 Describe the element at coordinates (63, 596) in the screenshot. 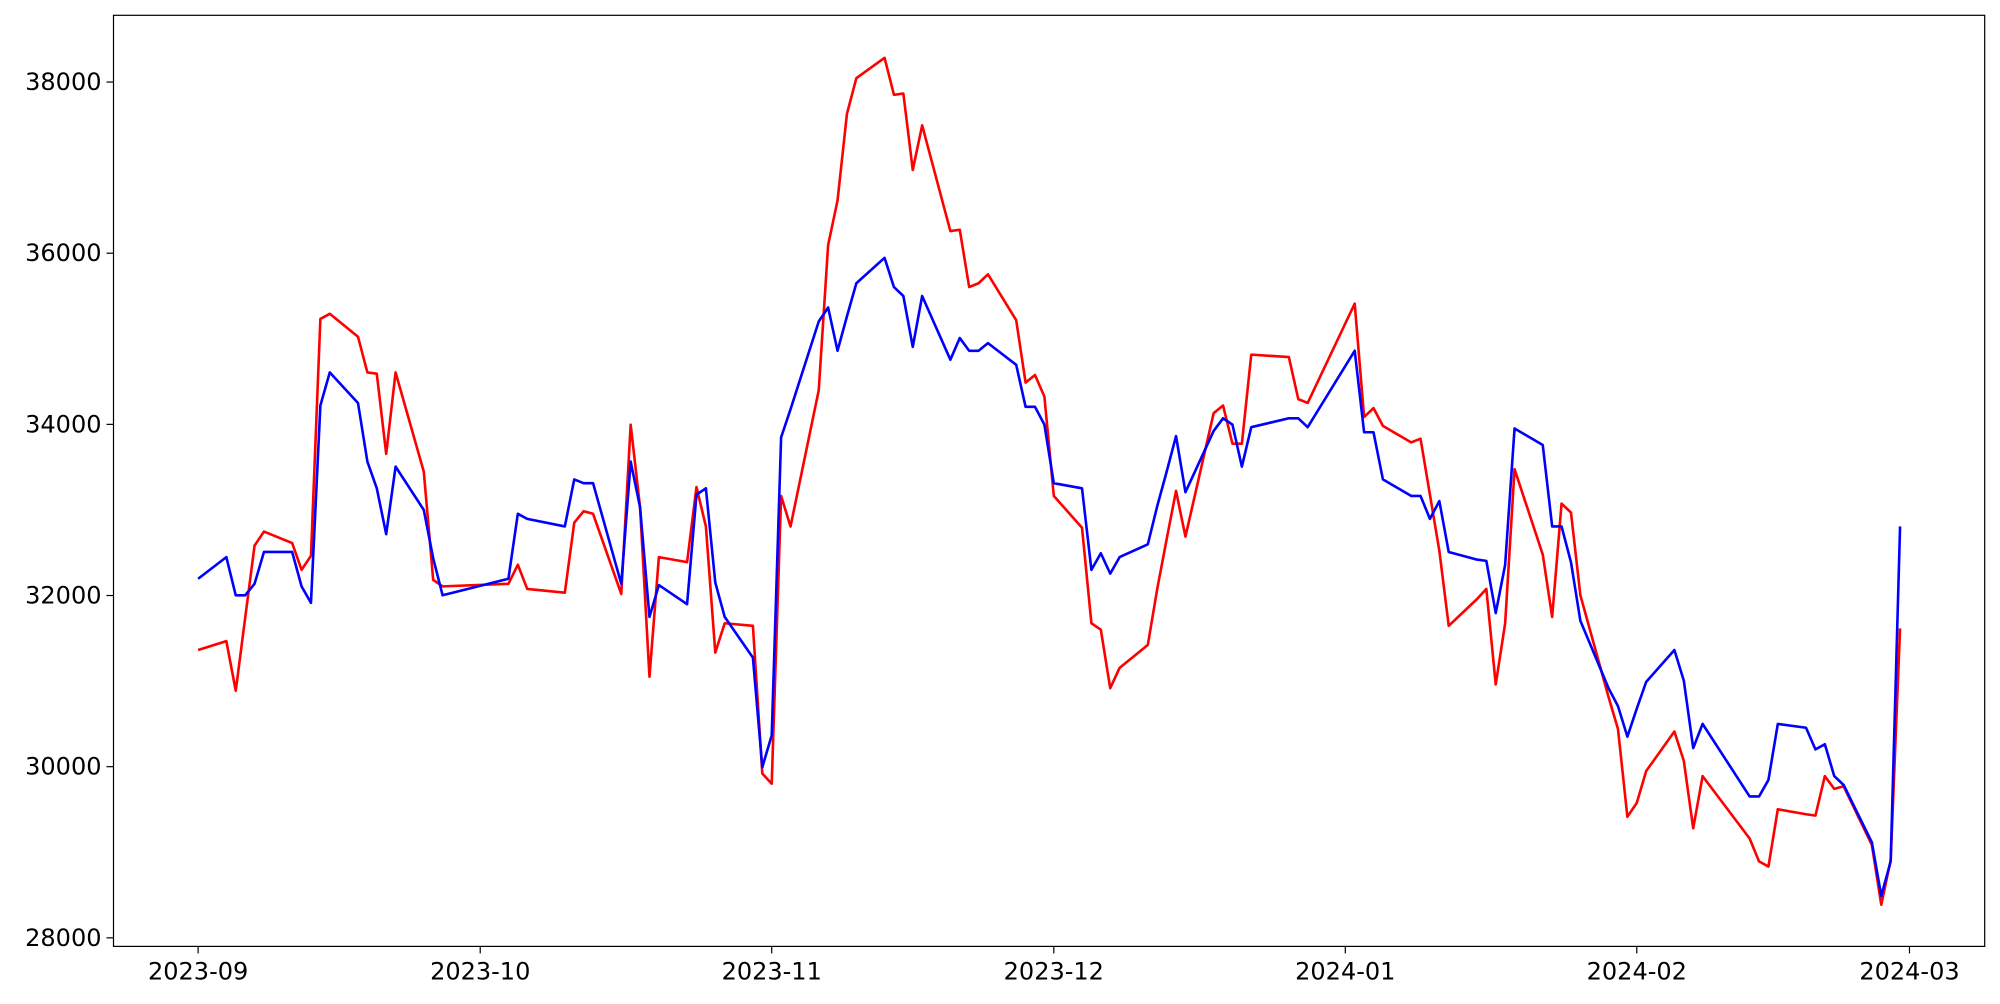

I see `y-tick-label: 32000` at that location.